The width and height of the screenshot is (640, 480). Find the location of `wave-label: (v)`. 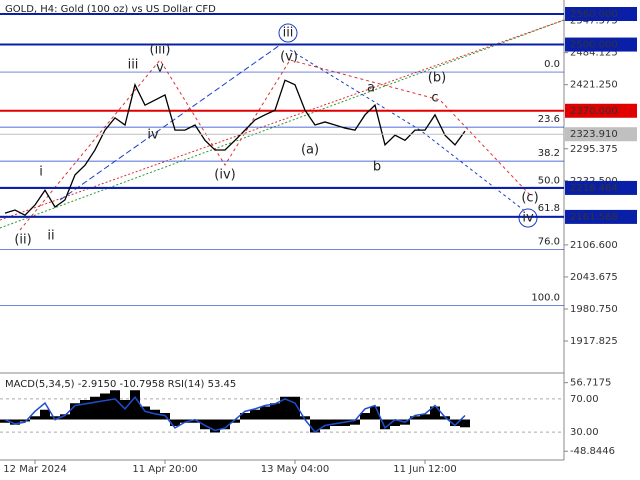

wave-label: (v) is located at coordinates (289, 57).